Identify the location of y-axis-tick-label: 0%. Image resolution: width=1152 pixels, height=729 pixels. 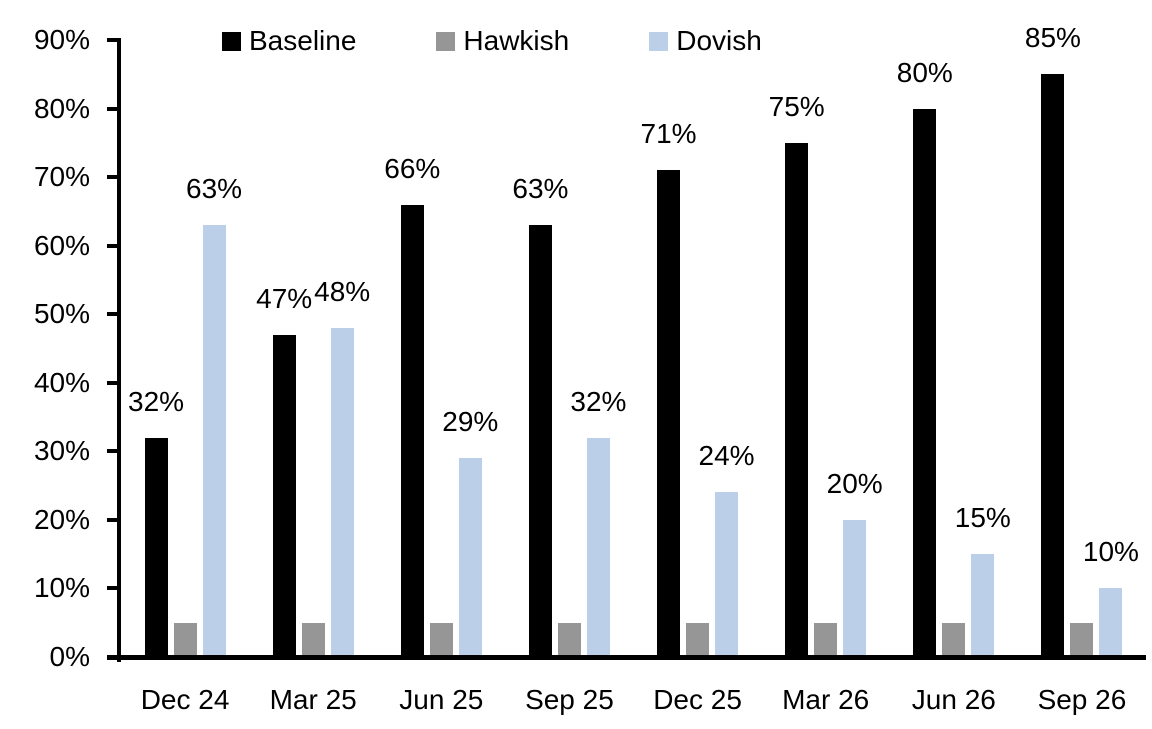
(69, 656).